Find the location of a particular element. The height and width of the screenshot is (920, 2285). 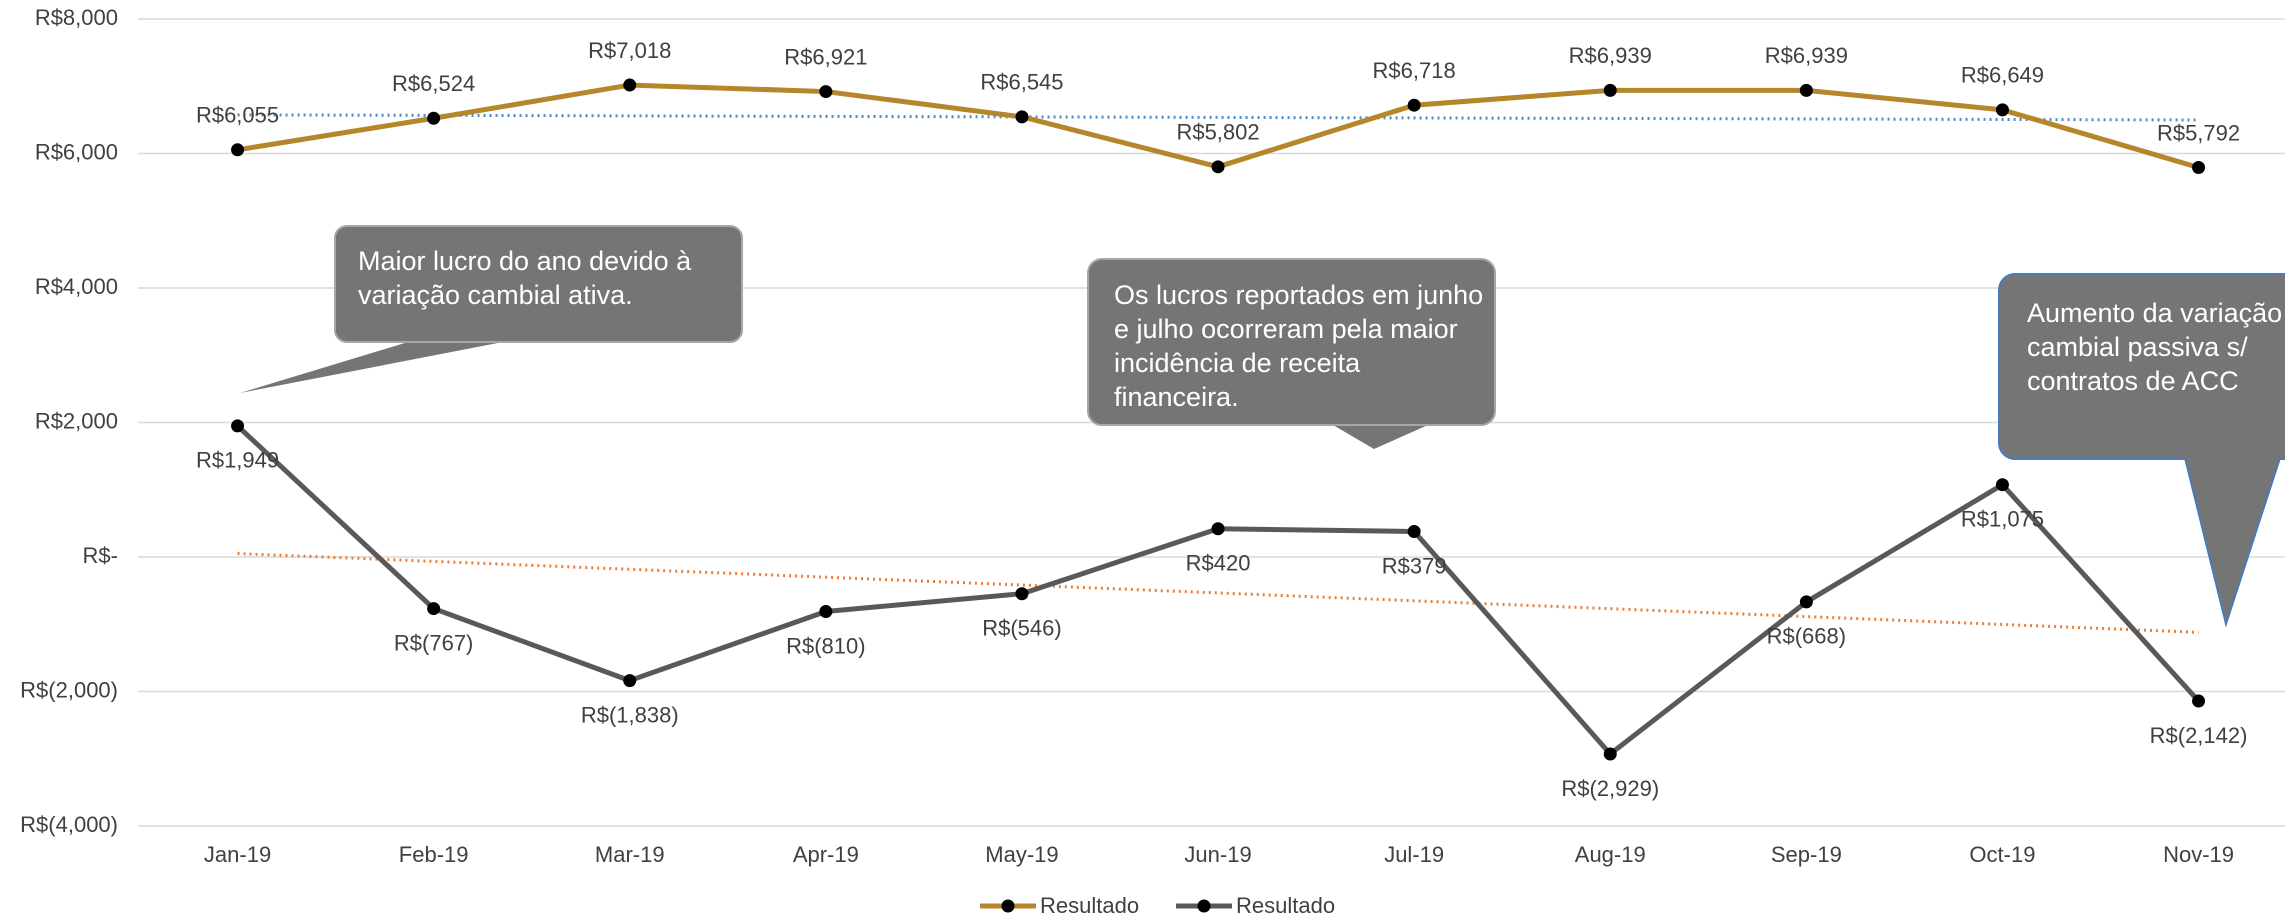

data-label: R$7,018 is located at coordinates (629, 50).